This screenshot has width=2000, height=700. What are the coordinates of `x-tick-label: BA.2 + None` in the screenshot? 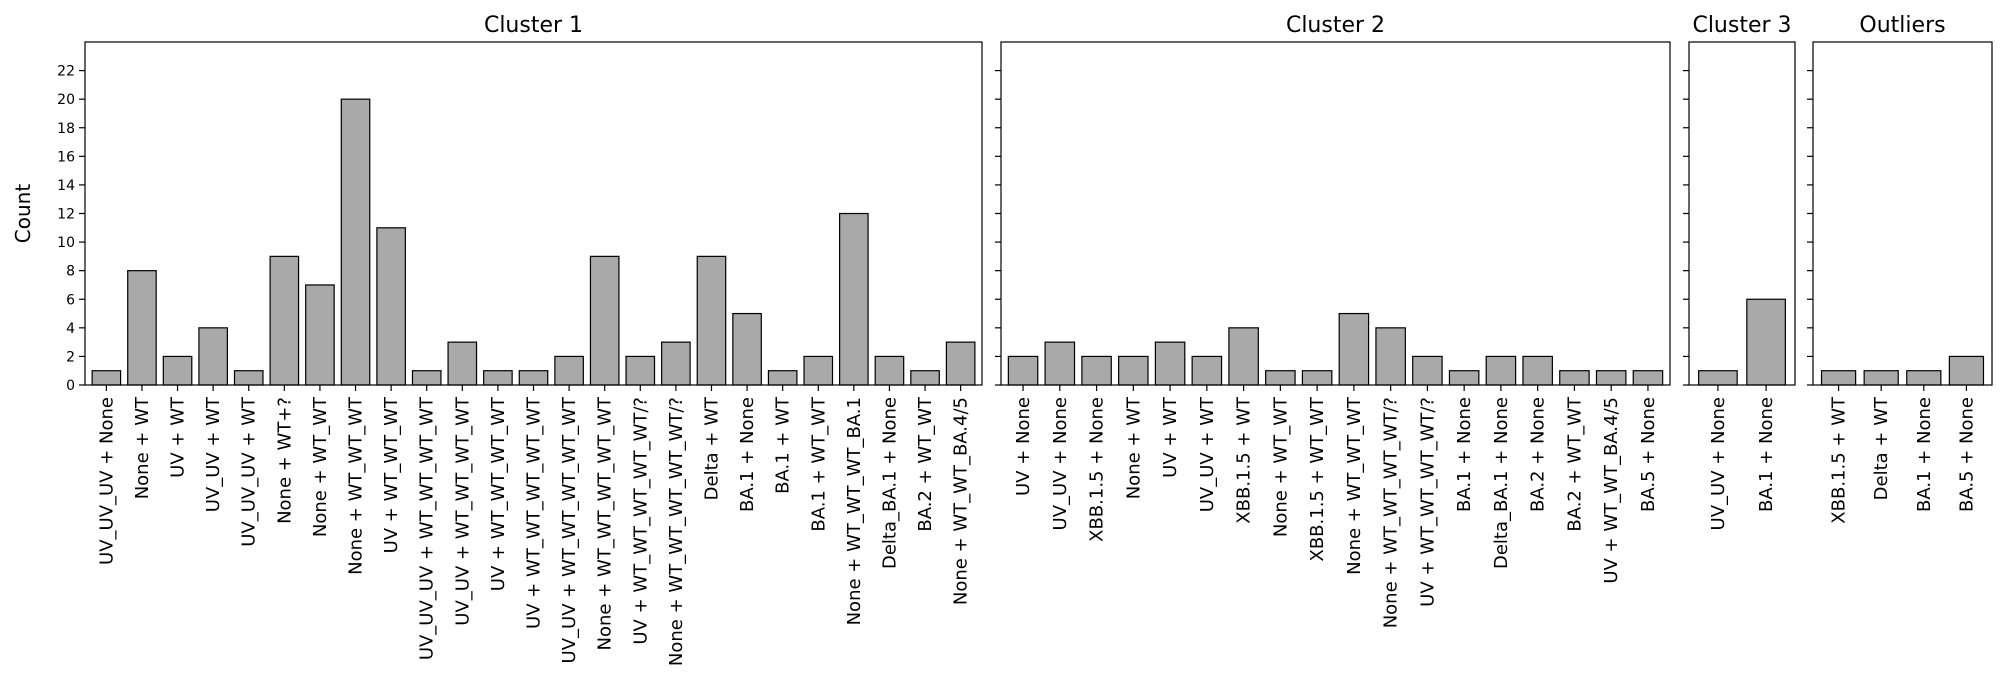 It's located at (1538, 454).